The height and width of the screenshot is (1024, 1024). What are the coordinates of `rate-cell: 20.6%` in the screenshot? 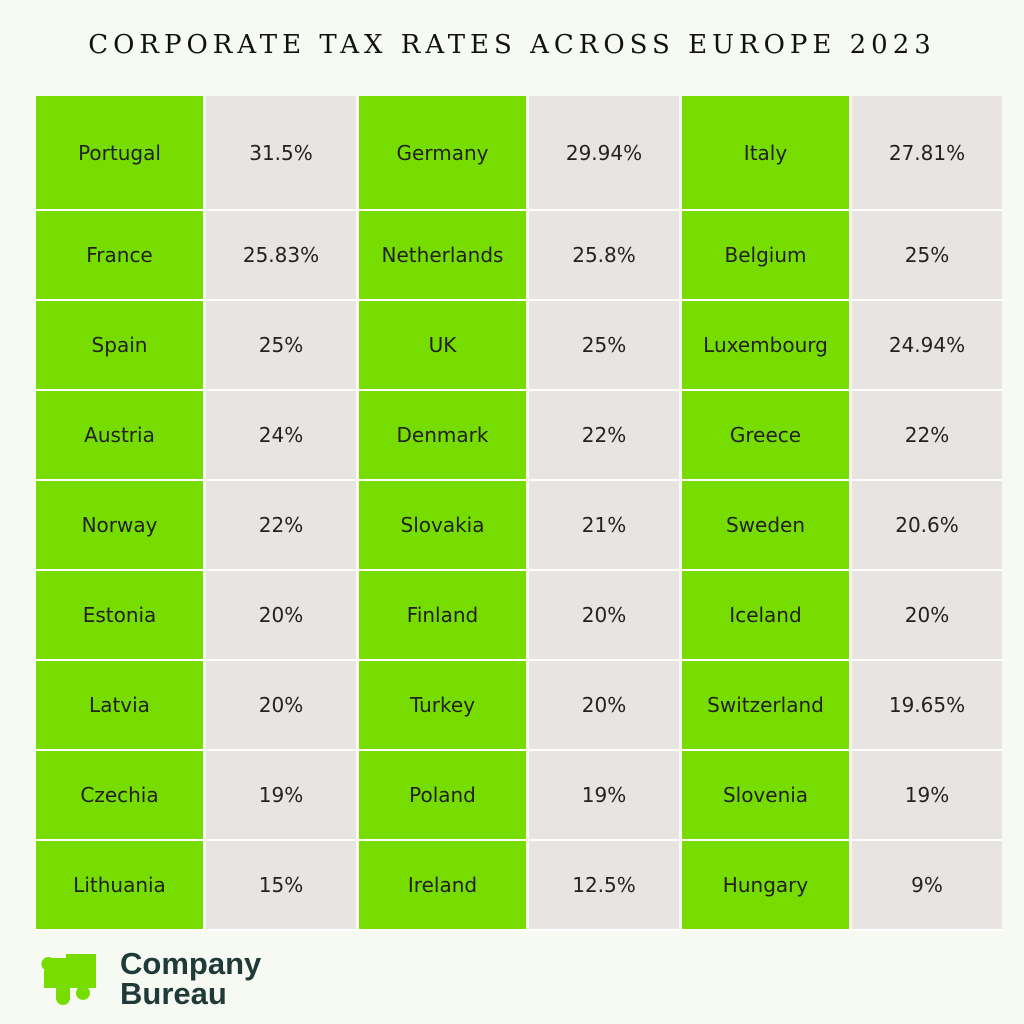 It's located at (927, 526).